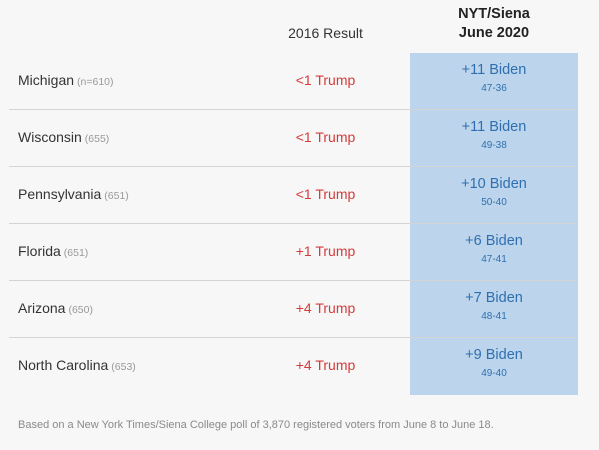  I want to click on state-name: North Carolina (653), so click(77, 365).